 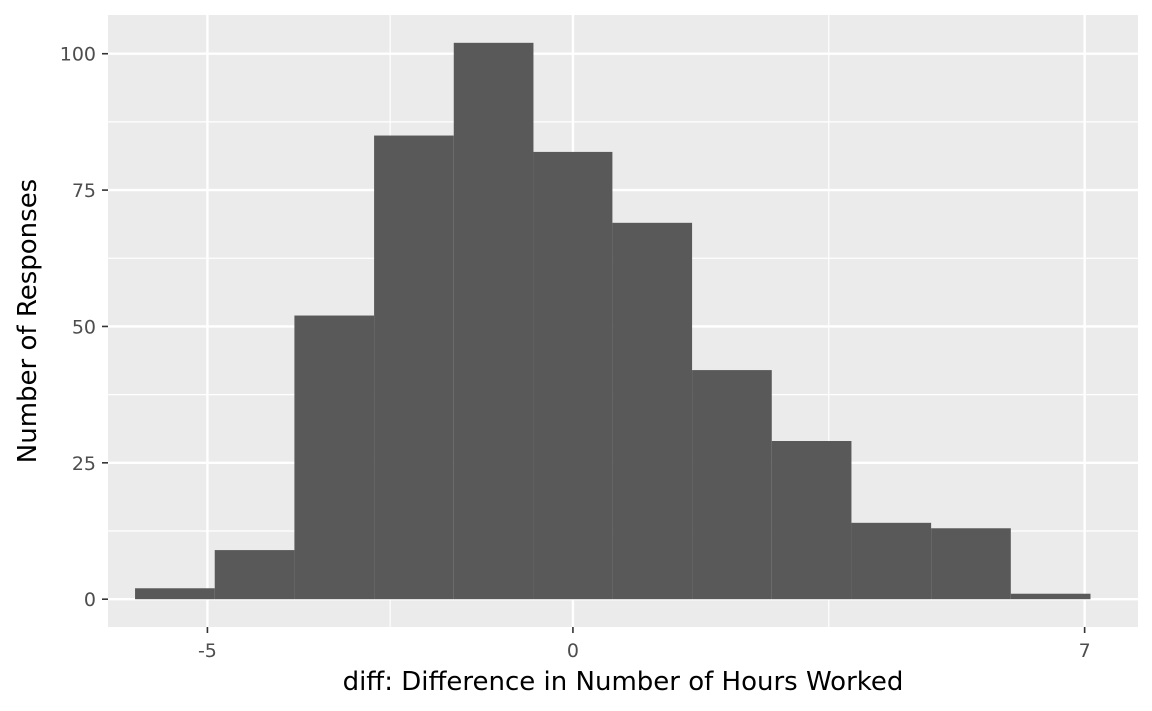 What do you see at coordinates (78, 55) in the screenshot?
I see `y-tick-label: 100` at bounding box center [78, 55].